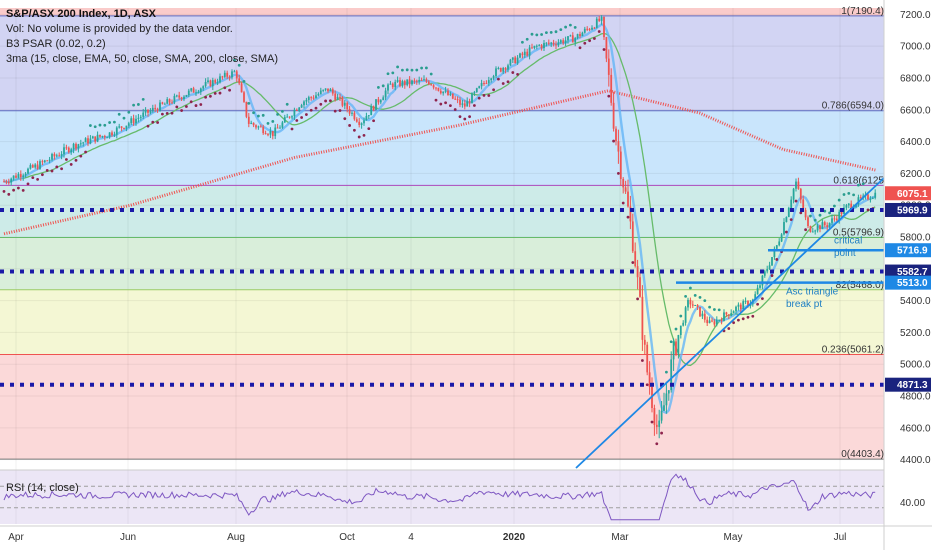 The image size is (932, 550). I want to click on rsi-band, so click(442, 497).